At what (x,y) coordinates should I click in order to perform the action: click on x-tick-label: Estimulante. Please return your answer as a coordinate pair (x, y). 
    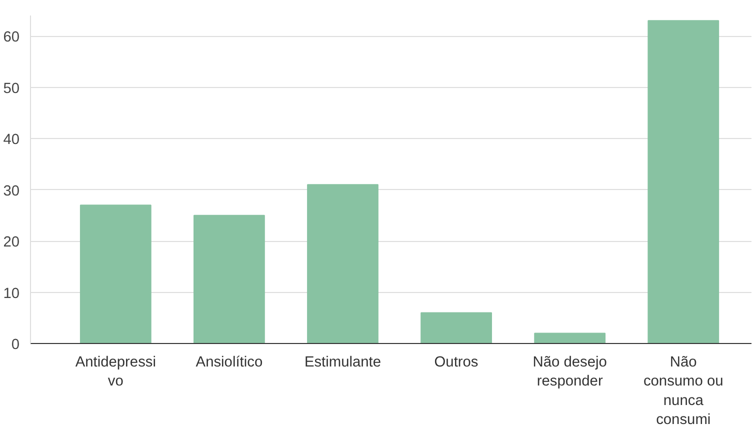
    Looking at the image, I should click on (343, 362).